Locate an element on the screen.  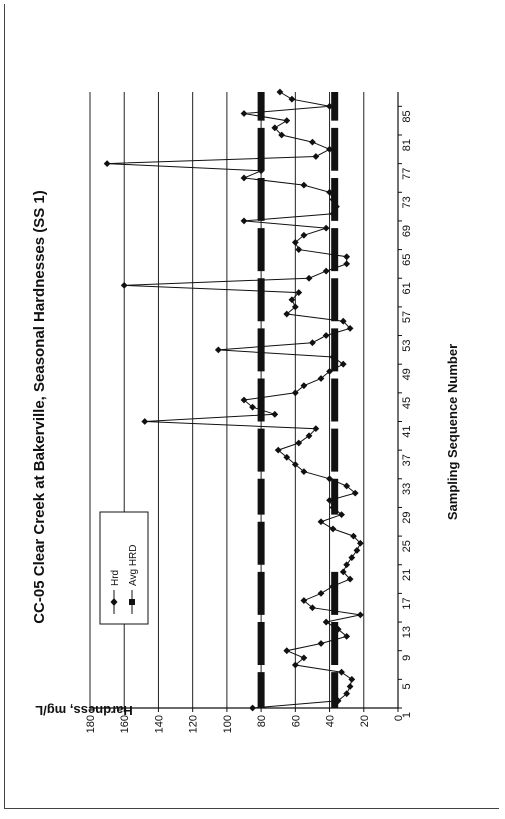
x-tick-label: 81 is located at coordinates (407, 145).